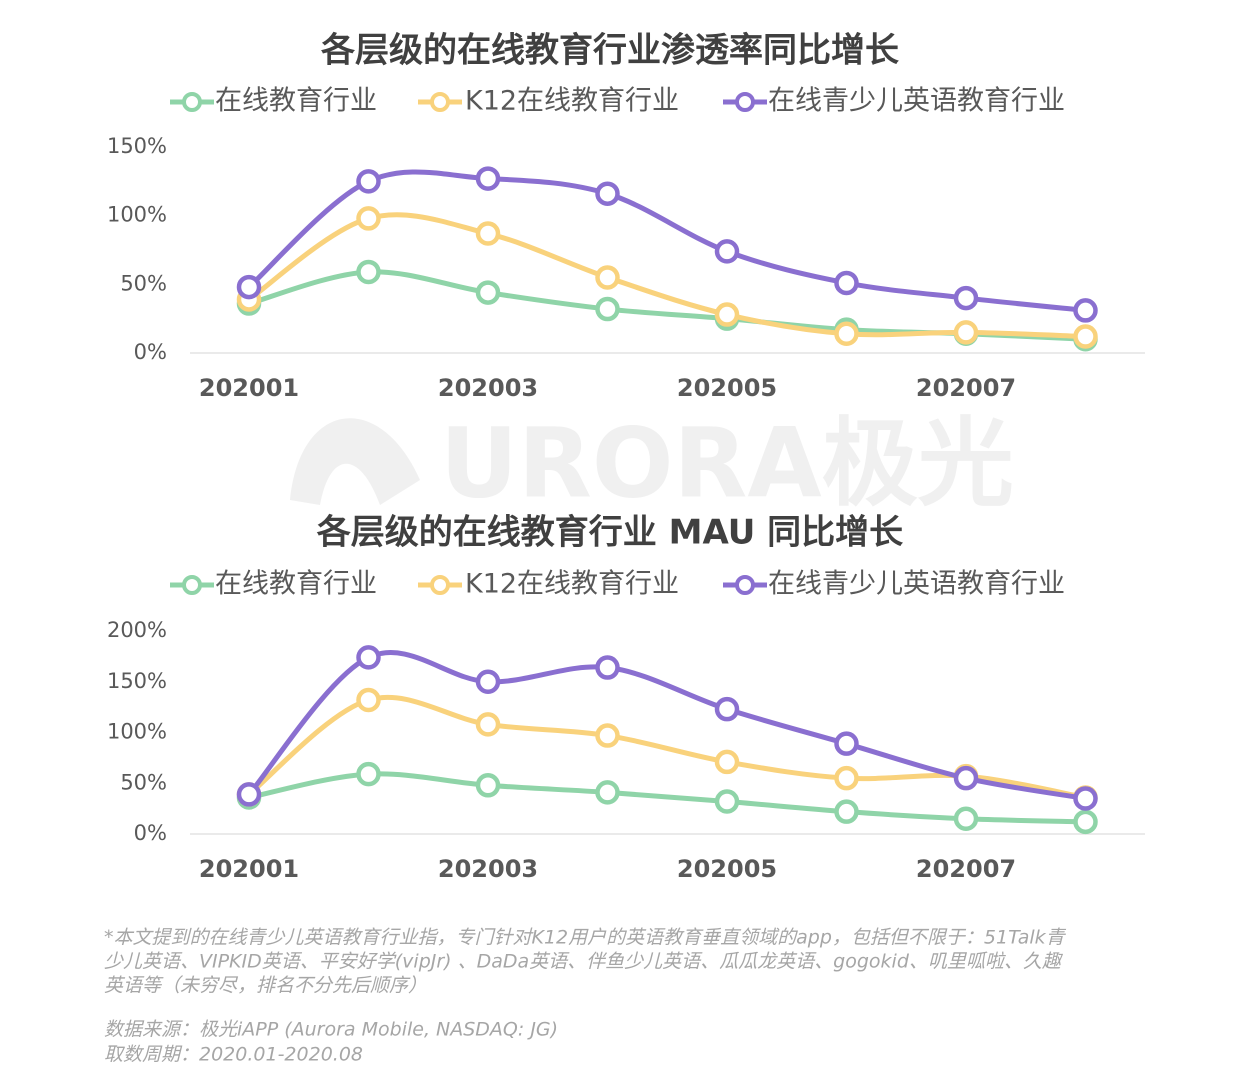  What do you see at coordinates (233, 1055) in the screenshot?
I see `source: 取数周期：2020.01-2020.08` at bounding box center [233, 1055].